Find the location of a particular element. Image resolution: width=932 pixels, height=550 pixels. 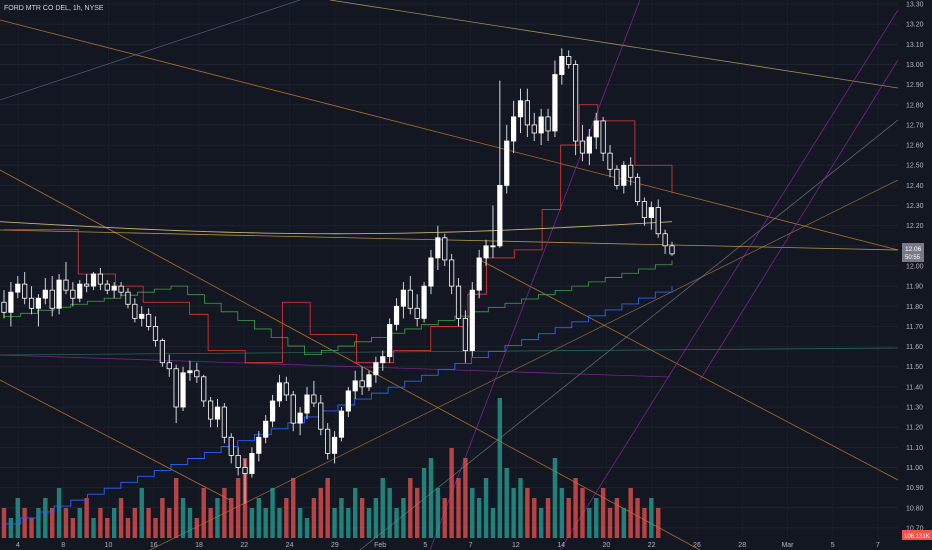

y-tick-label: 10.80 is located at coordinates (915, 508).